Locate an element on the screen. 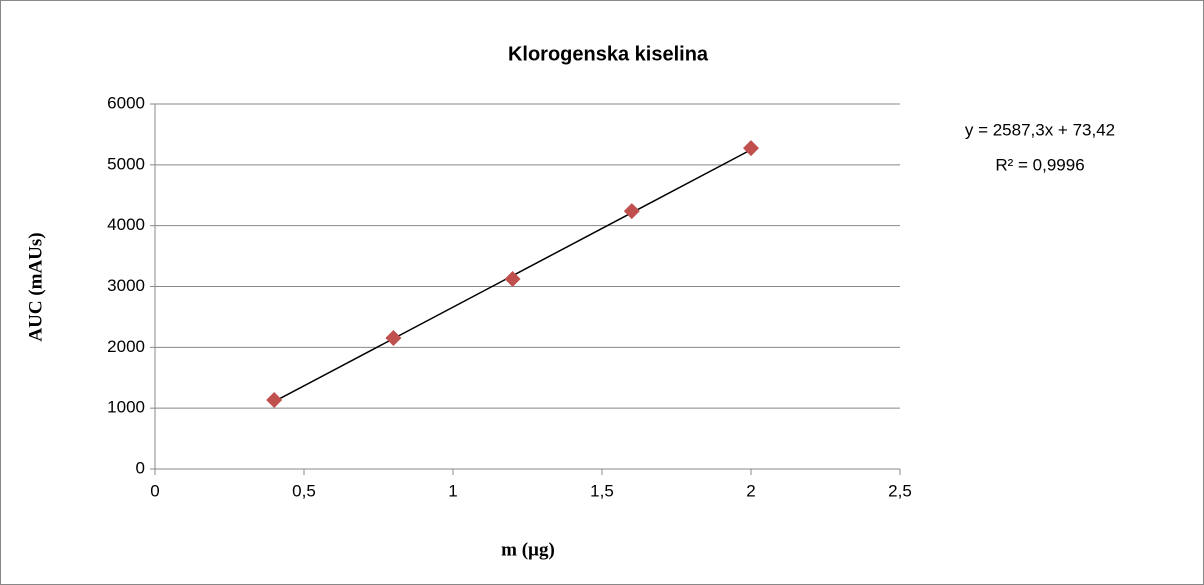 The height and width of the screenshot is (585, 1204). x-axis-label: m (µg) is located at coordinates (528, 549).